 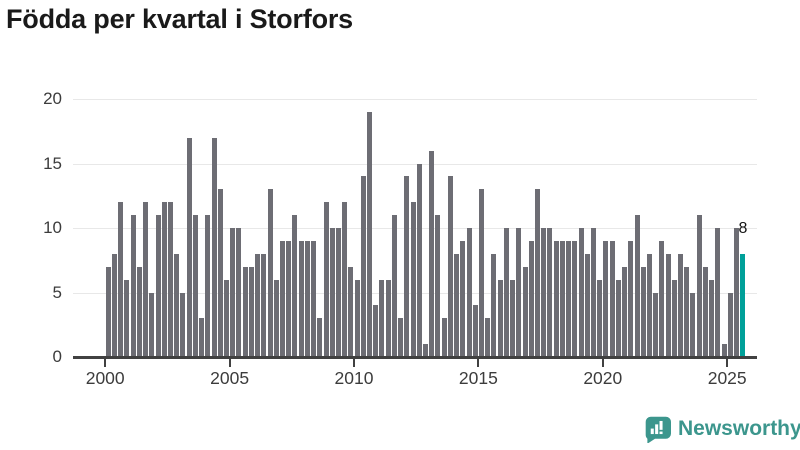 I want to click on x-axis-label-2015: 2015, so click(x=478, y=378).